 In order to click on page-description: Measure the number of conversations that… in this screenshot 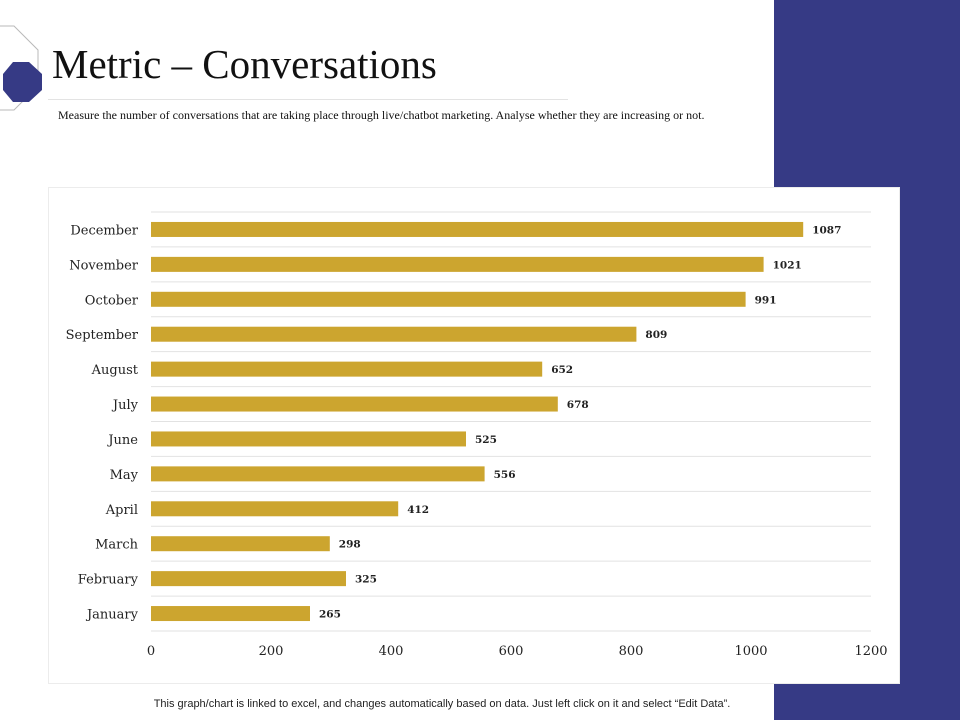, I will do `click(381, 115)`.